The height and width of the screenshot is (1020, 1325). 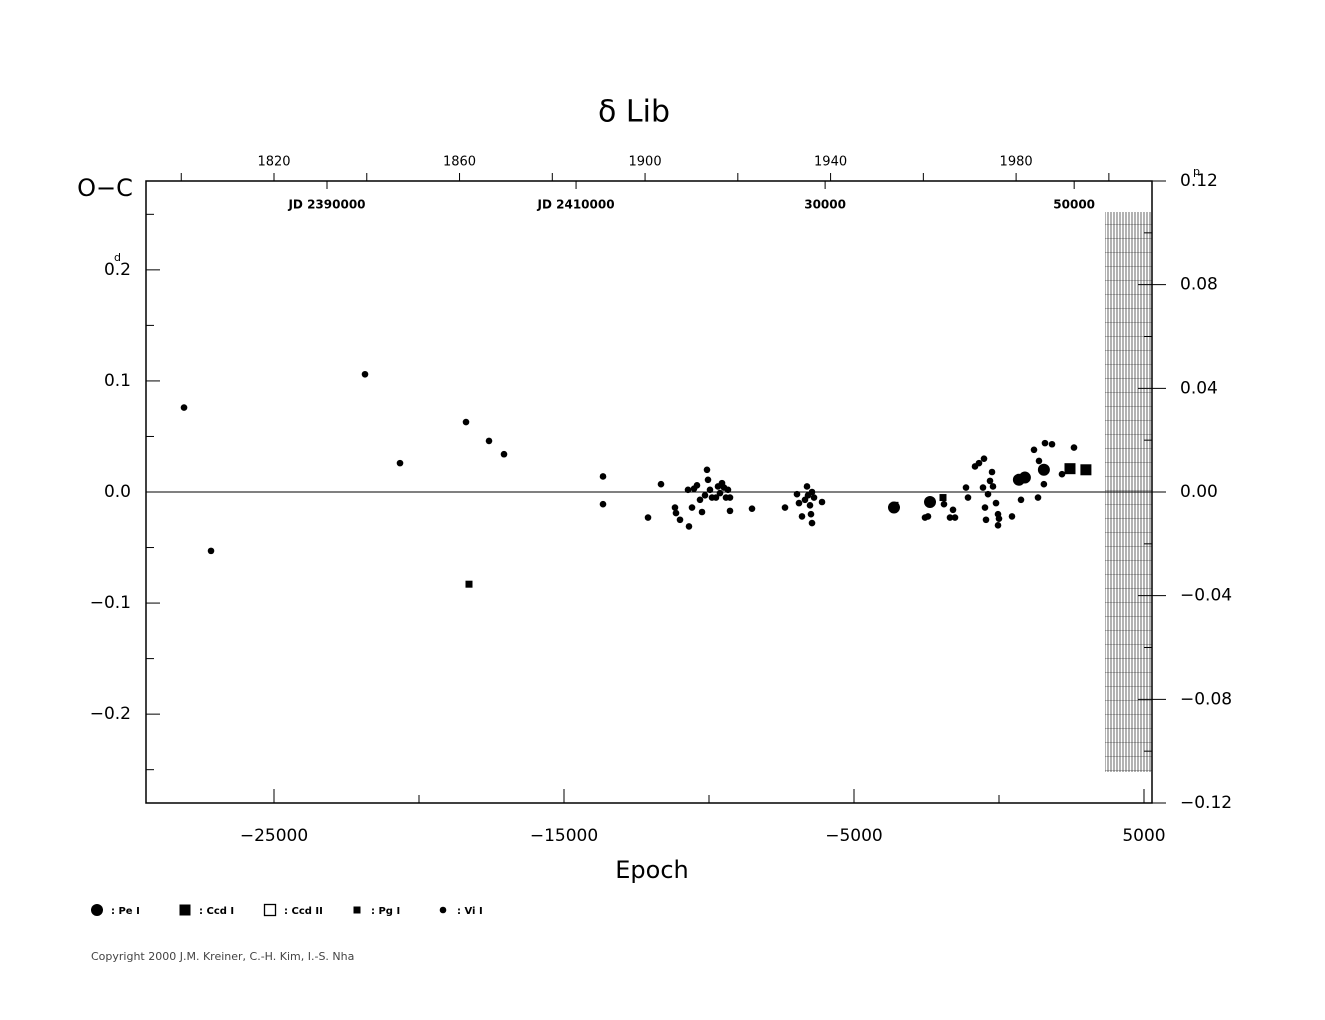 What do you see at coordinates (274, 836) in the screenshot?
I see `x-tick-label: −25000` at bounding box center [274, 836].